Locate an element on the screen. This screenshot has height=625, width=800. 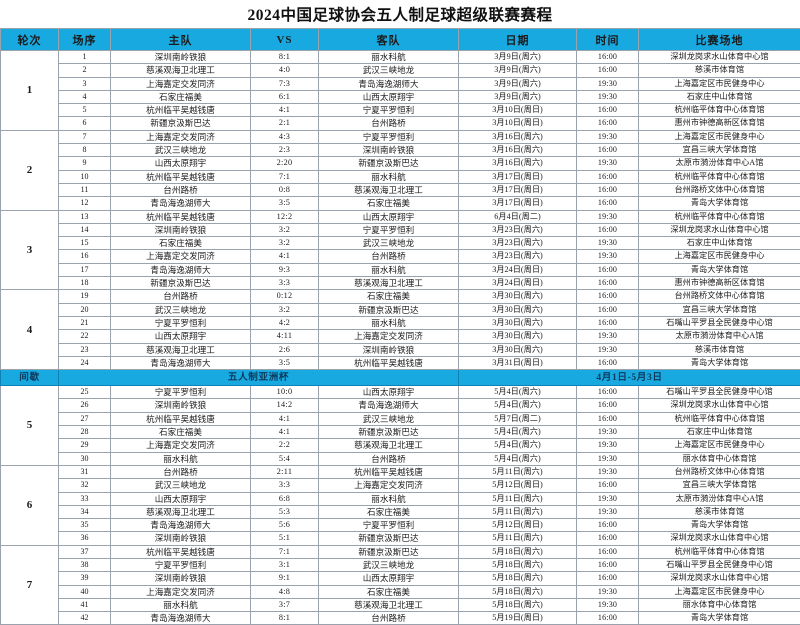
match-date: 3月9日(周六) is located at coordinates (518, 57).